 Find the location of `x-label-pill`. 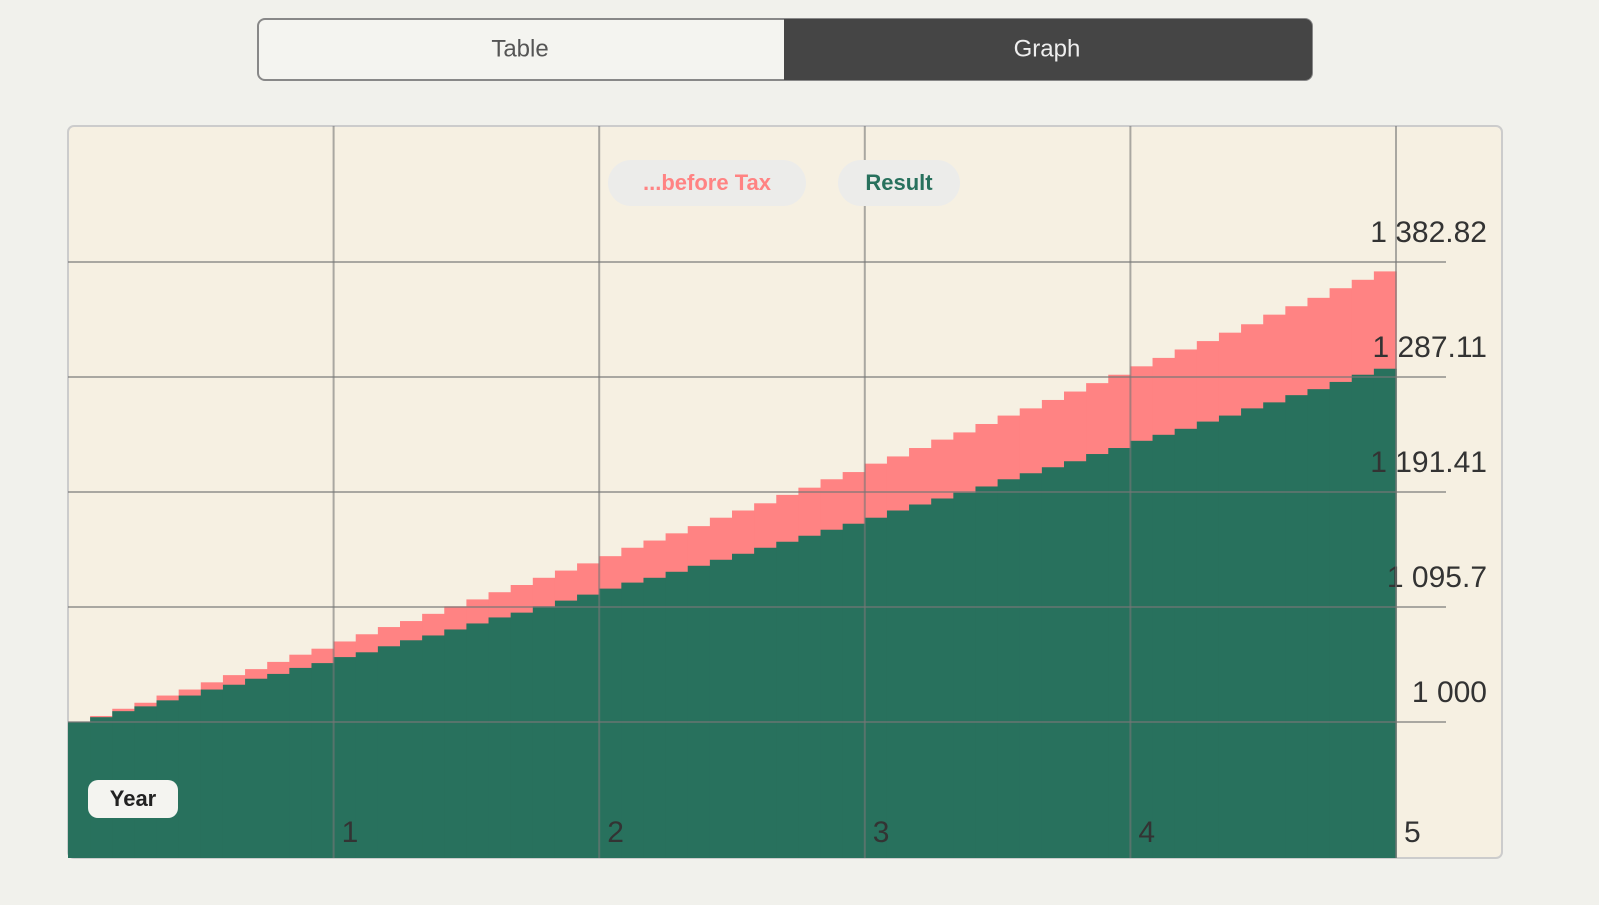

x-label-pill is located at coordinates (133, 799).